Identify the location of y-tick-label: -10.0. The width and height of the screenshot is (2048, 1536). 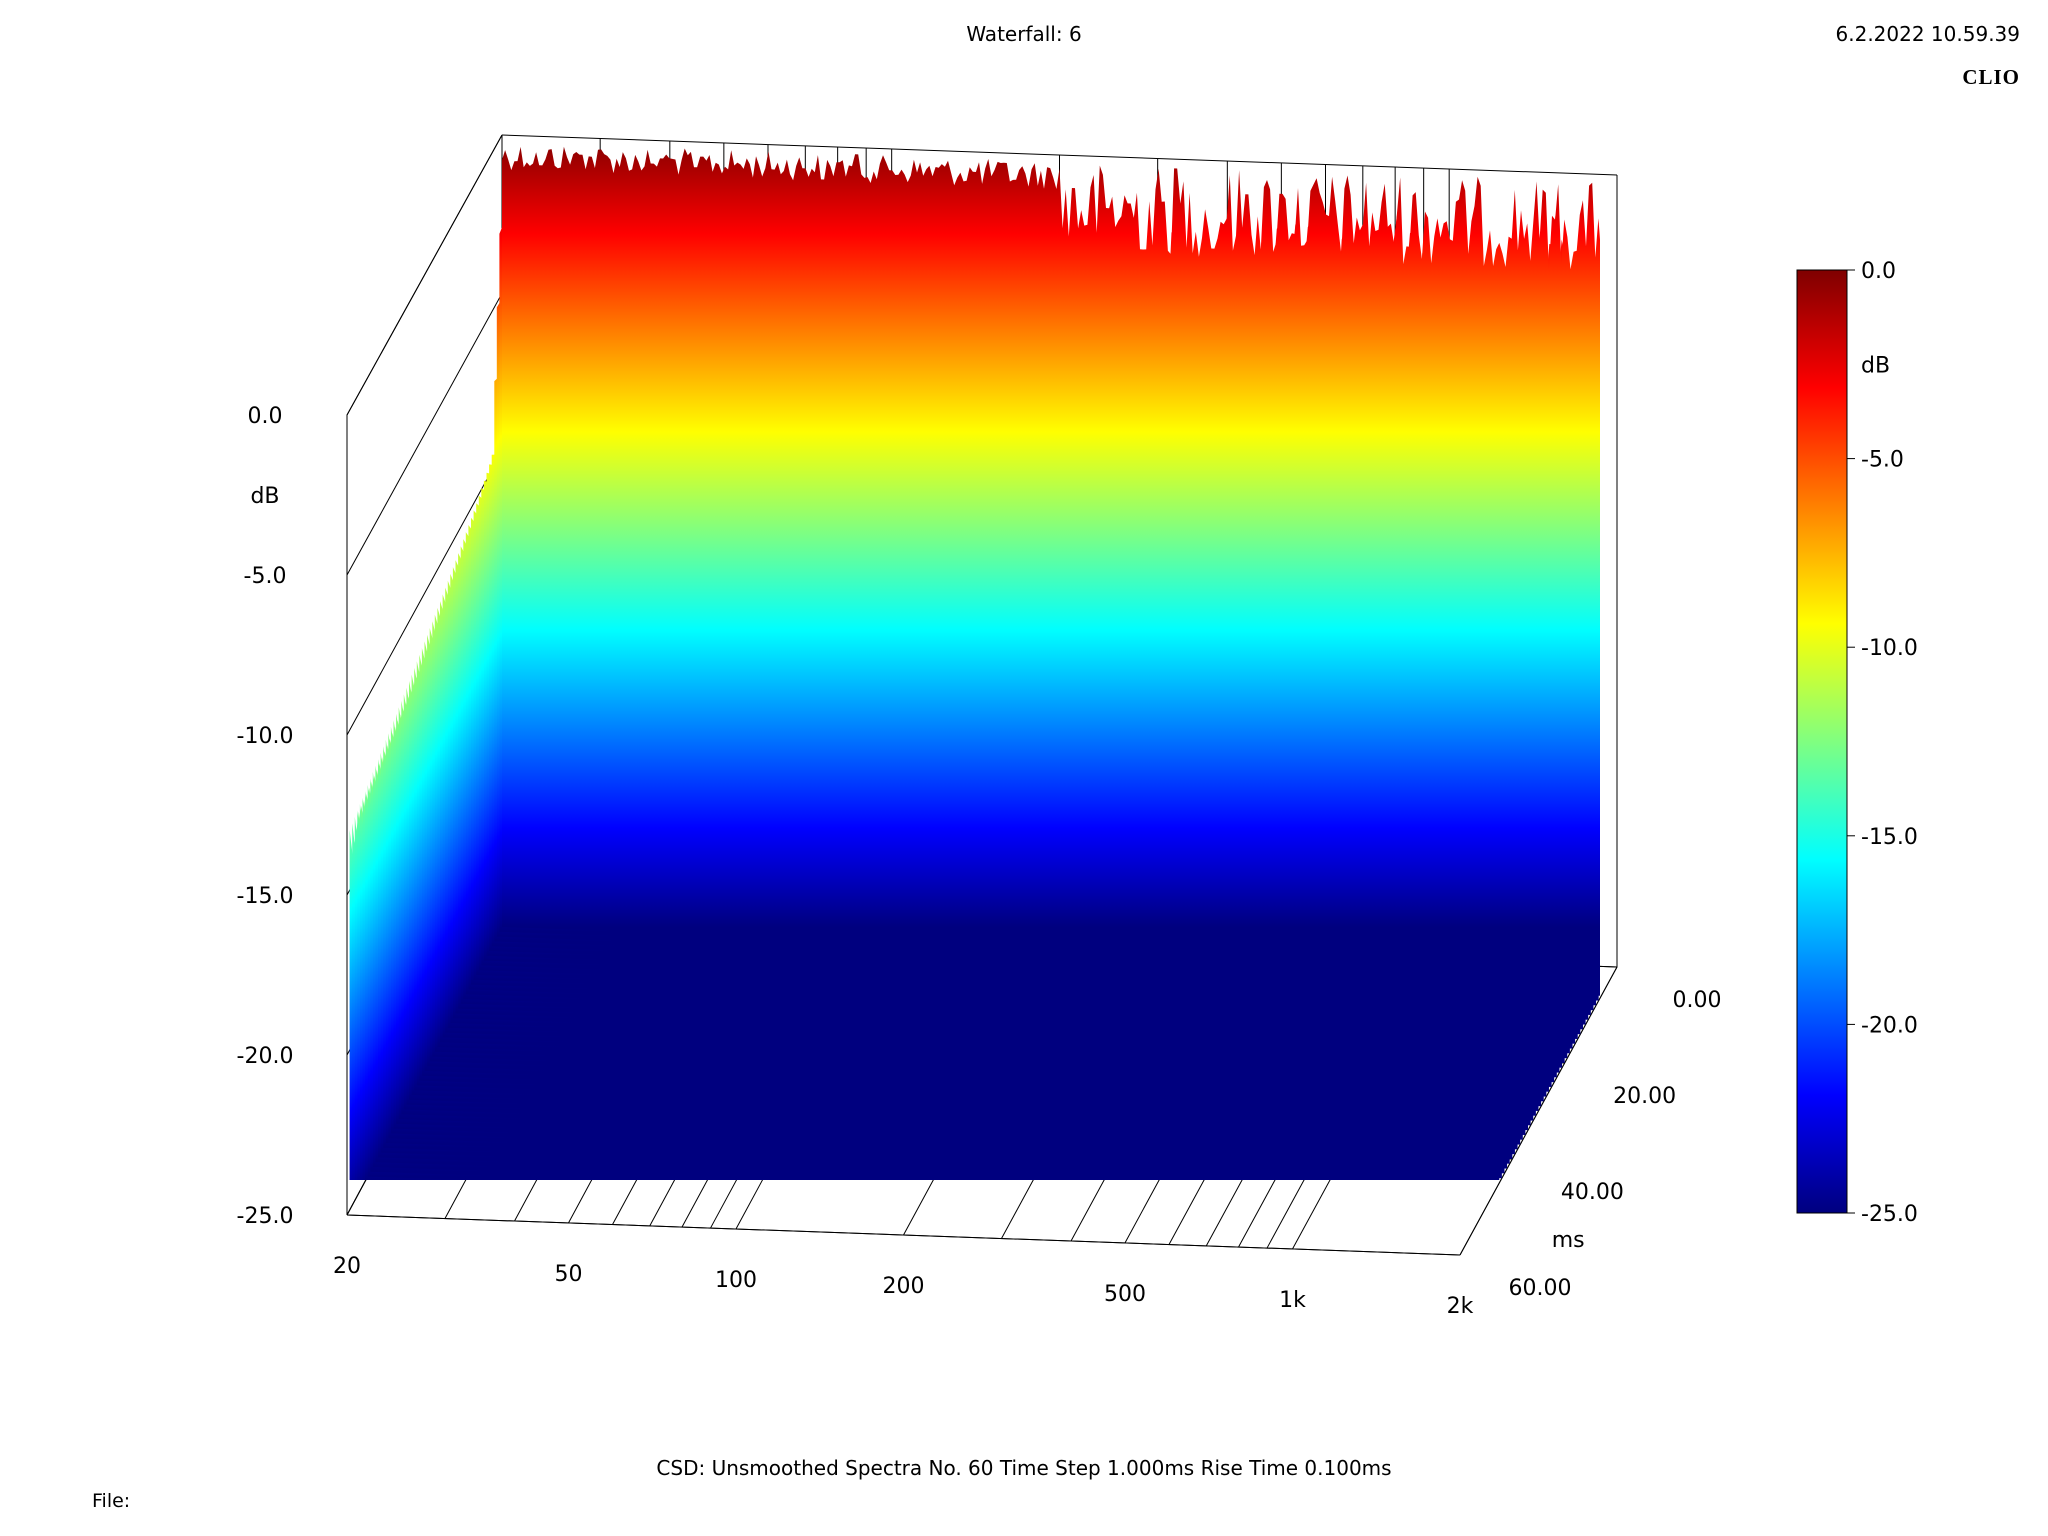
(265, 736).